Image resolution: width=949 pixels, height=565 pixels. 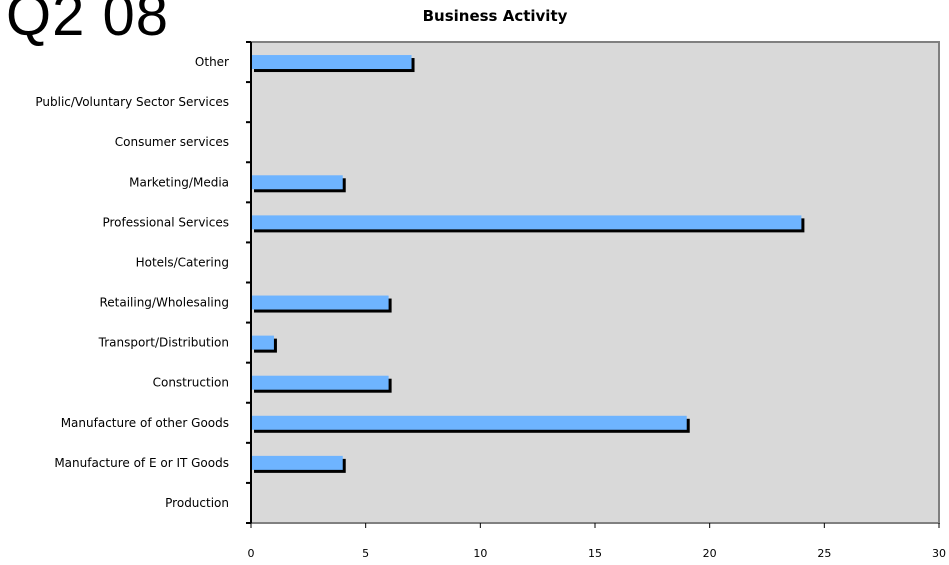 I want to click on category-label: Public/Voluntary Sector Services, so click(x=132, y=102).